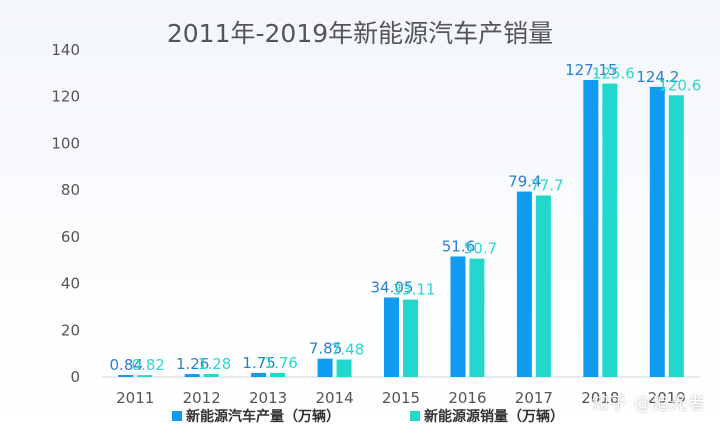 This screenshot has height=436, width=720. I want to click on data-label: 127.15, so click(591, 70).